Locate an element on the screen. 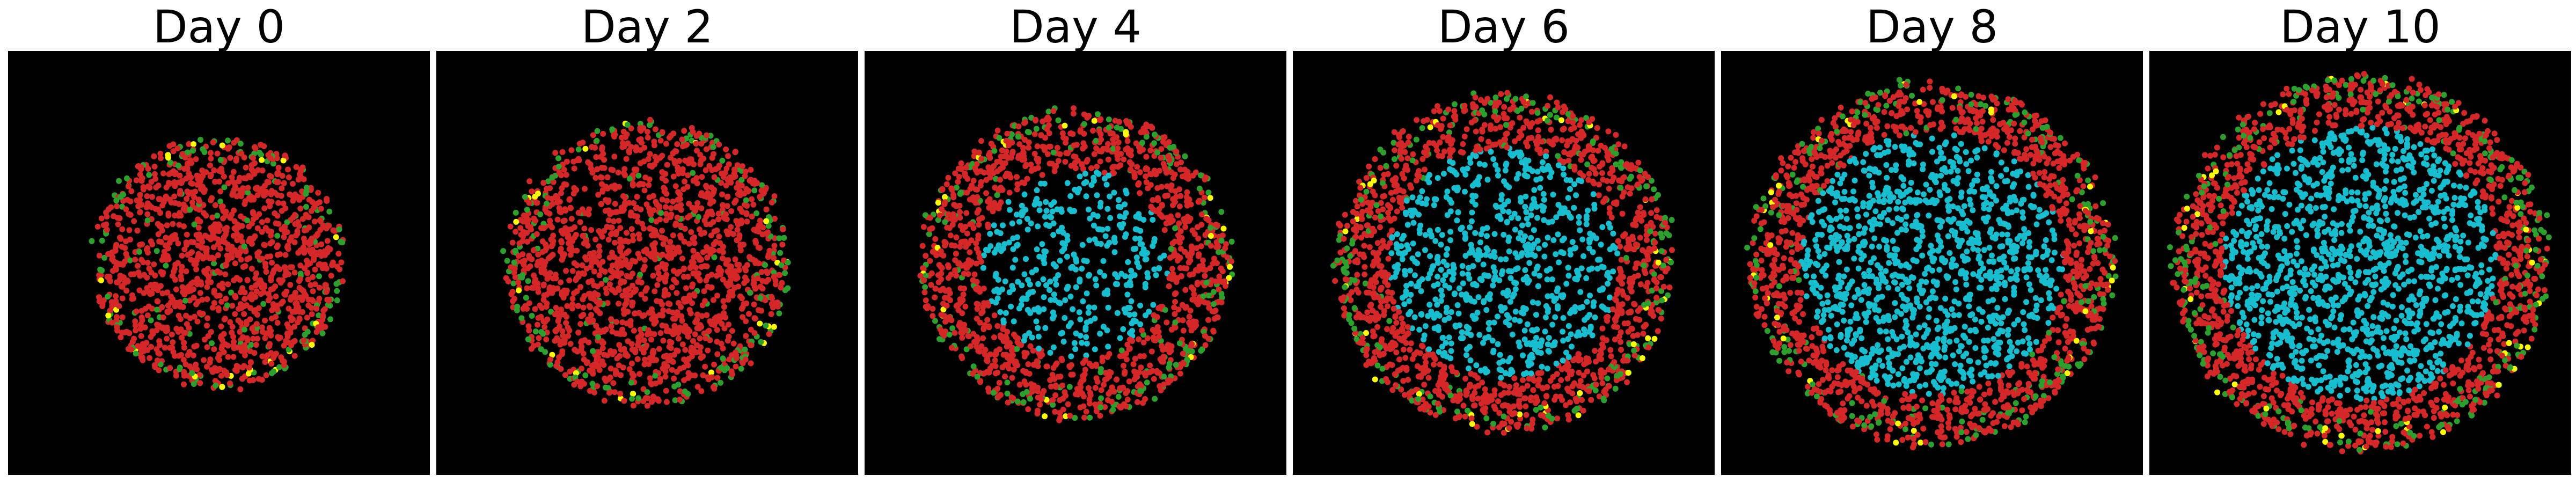 This screenshot has width=2576, height=483. panel-title: Day 6 is located at coordinates (1503, 27).